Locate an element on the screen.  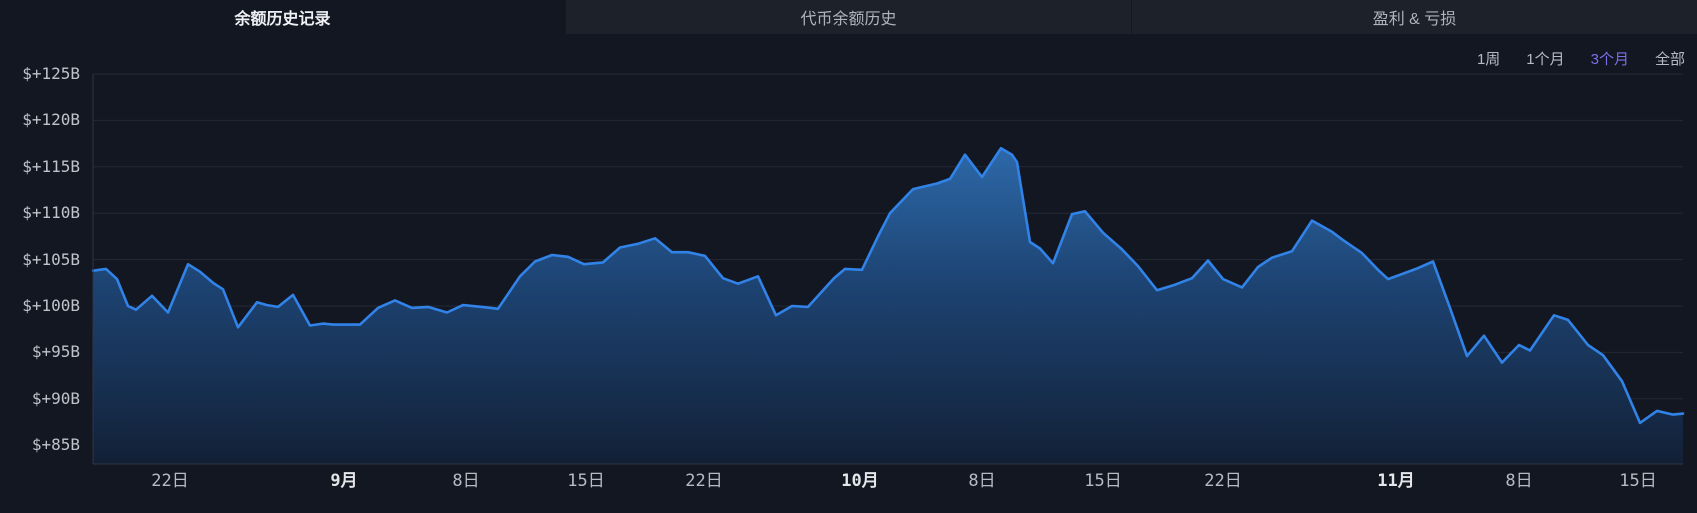
range-option-1w: 1周 is located at coordinates (1488, 59).